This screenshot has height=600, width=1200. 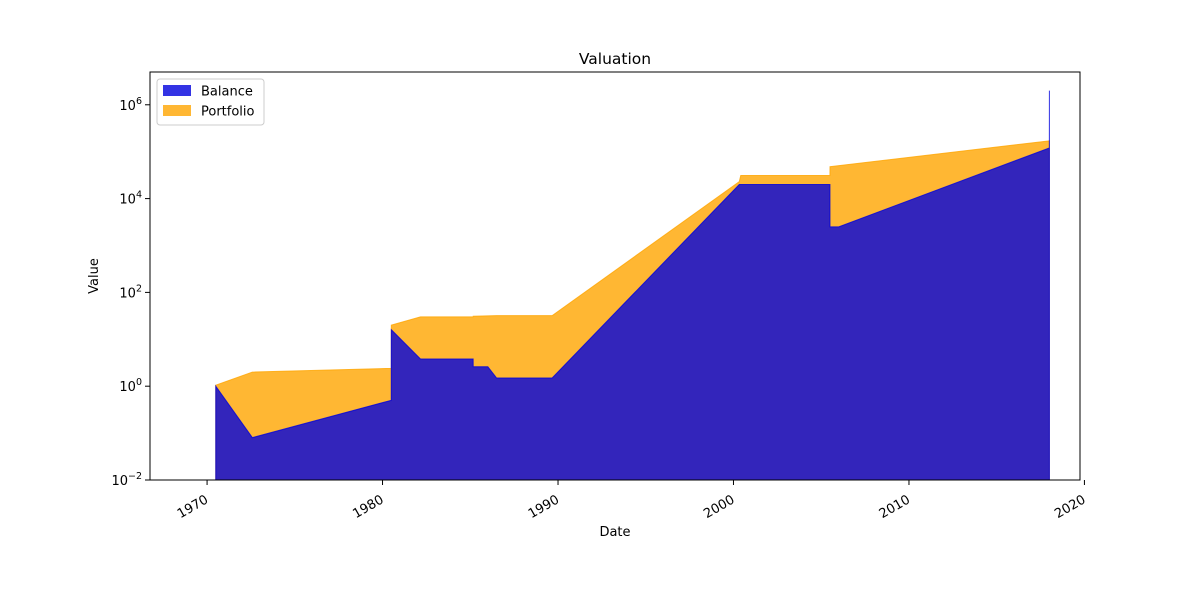 I want to click on x-tick-label: 1970, so click(x=193, y=507).